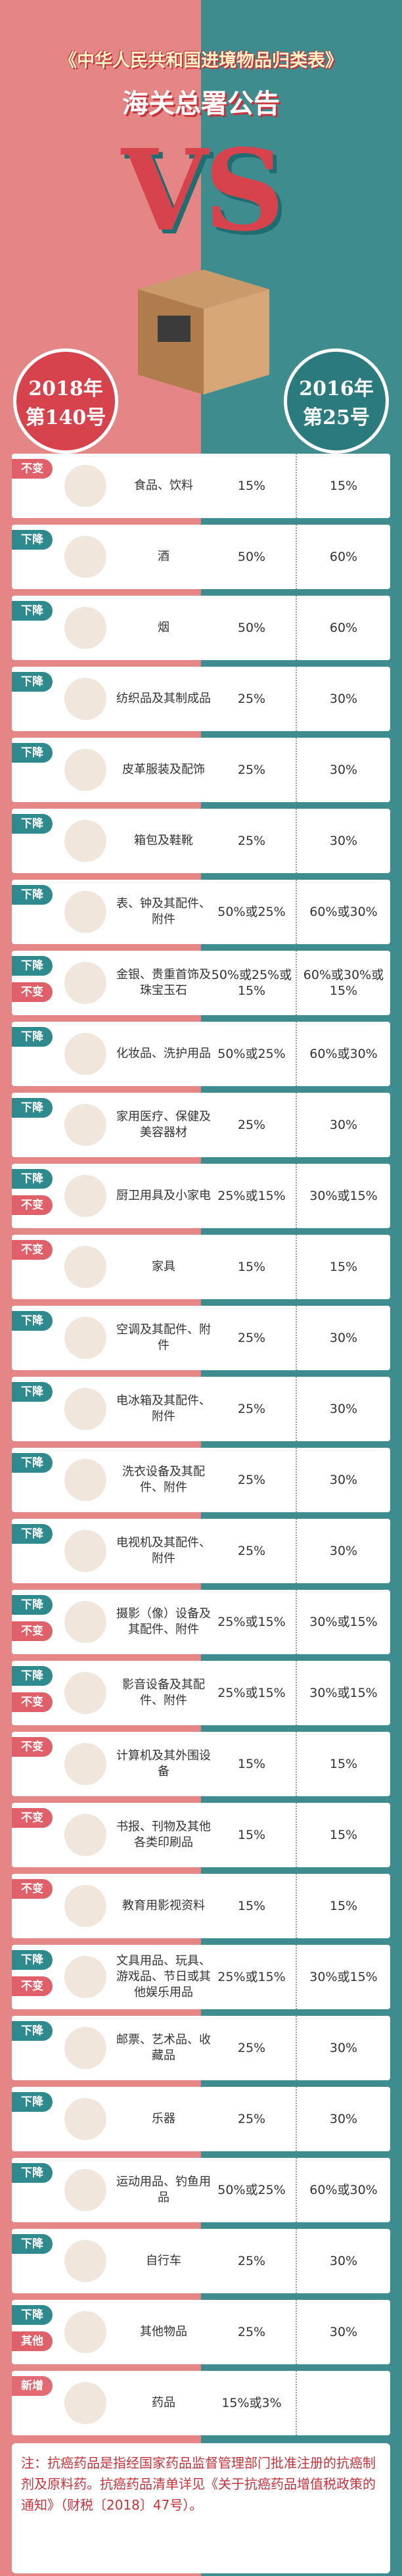 This screenshot has height=2576, width=402. Describe the element at coordinates (343, 1196) in the screenshot. I see `rate-2016: 30%或15%` at that location.